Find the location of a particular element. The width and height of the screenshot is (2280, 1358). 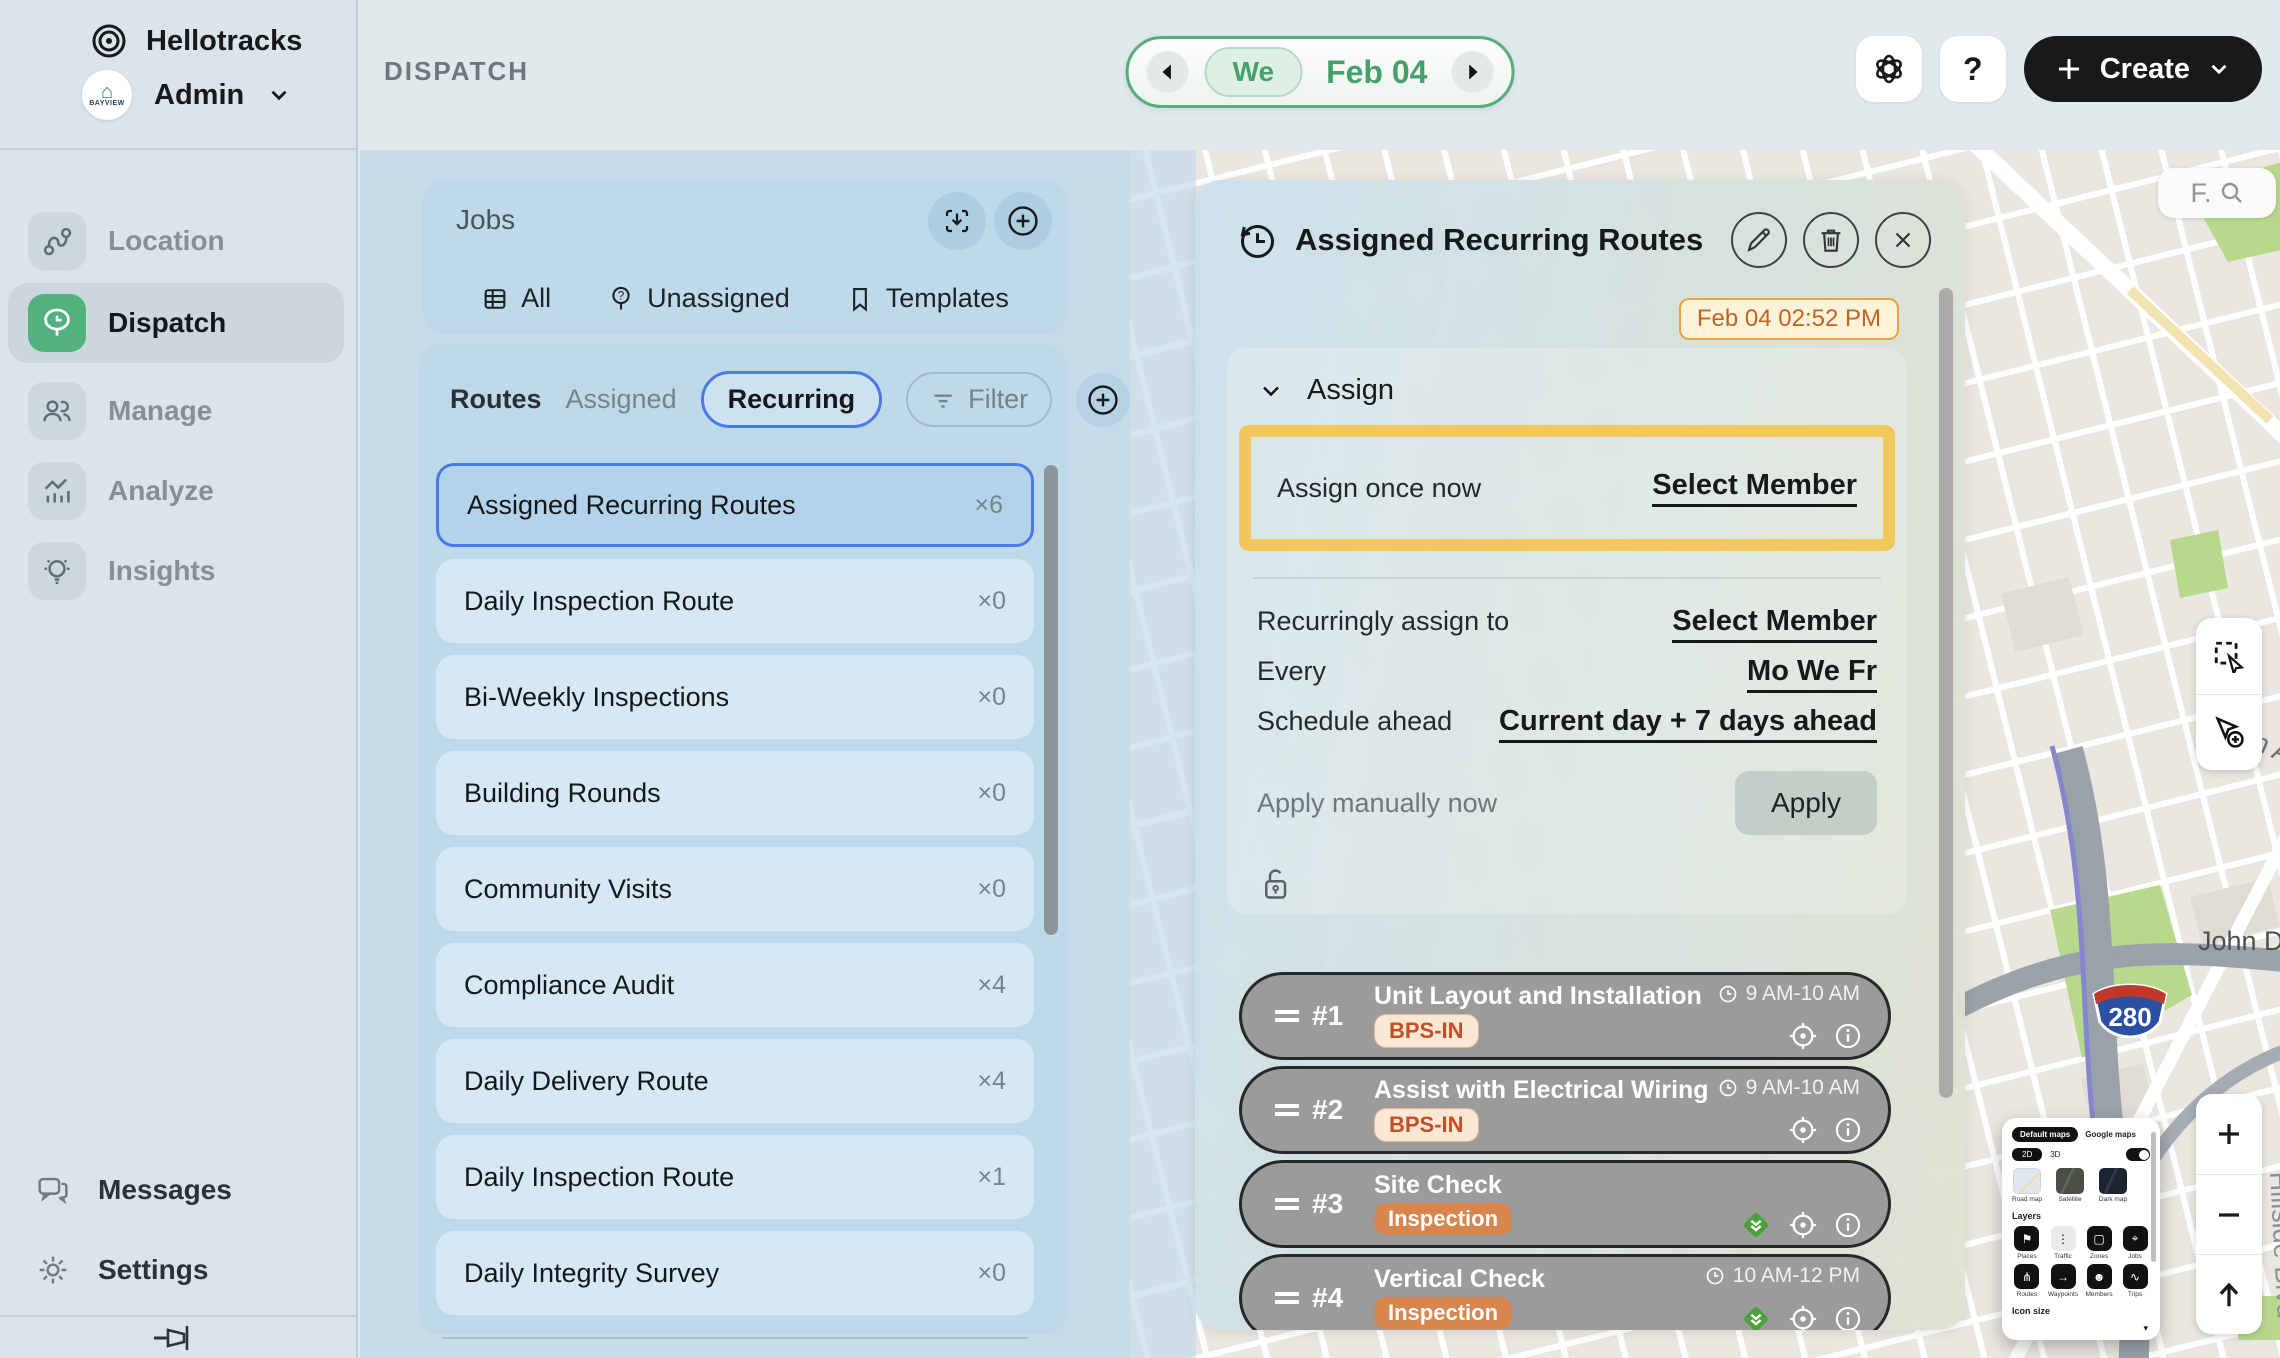

prev-day-button is located at coordinates (1167, 72).